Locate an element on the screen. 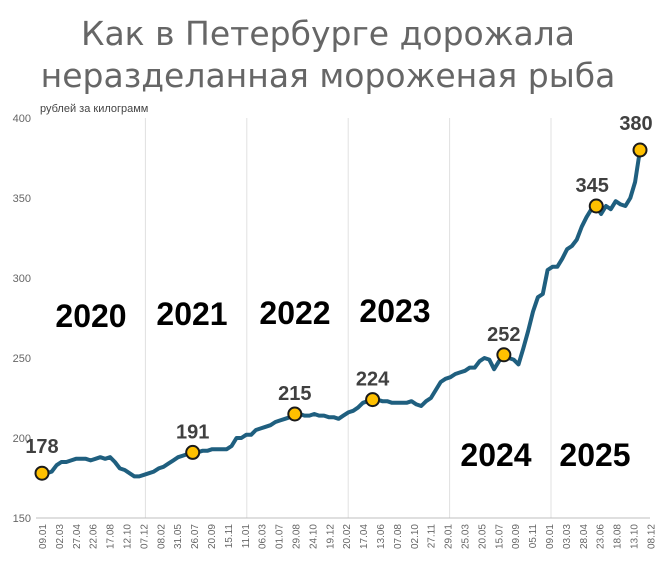  x-tick-label: 12.10 is located at coordinates (128, 536).